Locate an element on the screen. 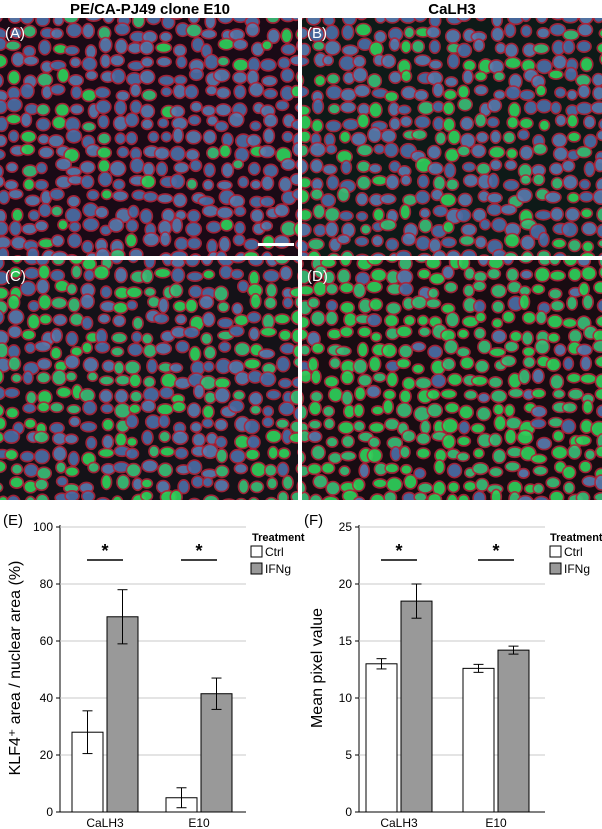 This screenshot has height=829, width=602. y-tick-label: 20 is located at coordinates (47, 755).